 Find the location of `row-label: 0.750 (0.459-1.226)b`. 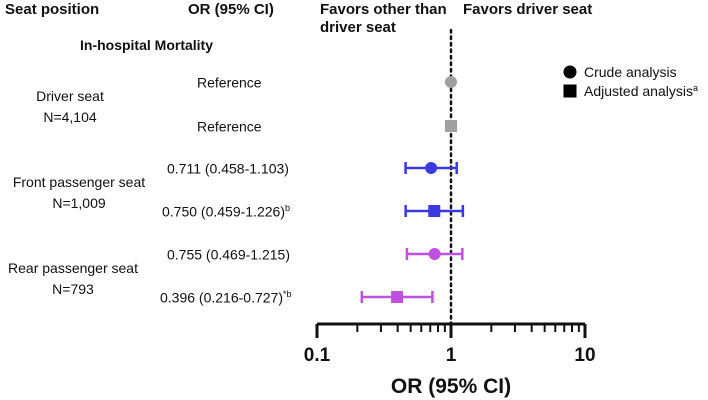

row-label: 0.750 (0.459-1.226)b is located at coordinates (226, 211).